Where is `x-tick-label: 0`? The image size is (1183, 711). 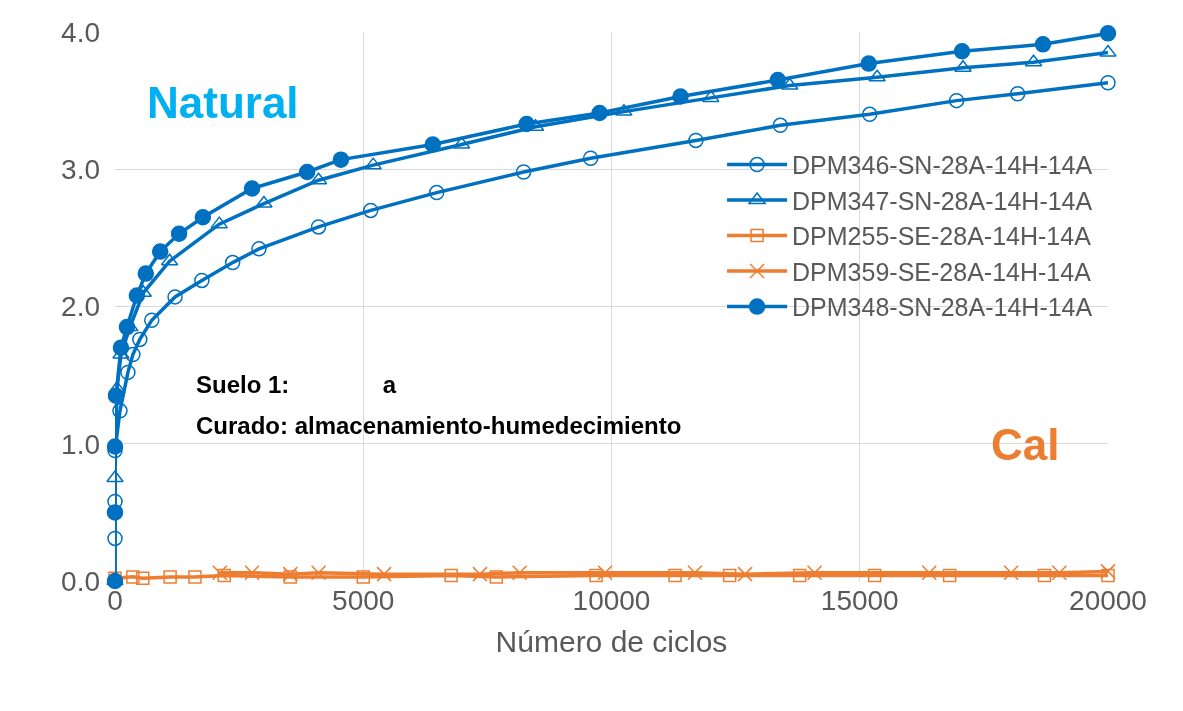
x-tick-label: 0 is located at coordinates (115, 600).